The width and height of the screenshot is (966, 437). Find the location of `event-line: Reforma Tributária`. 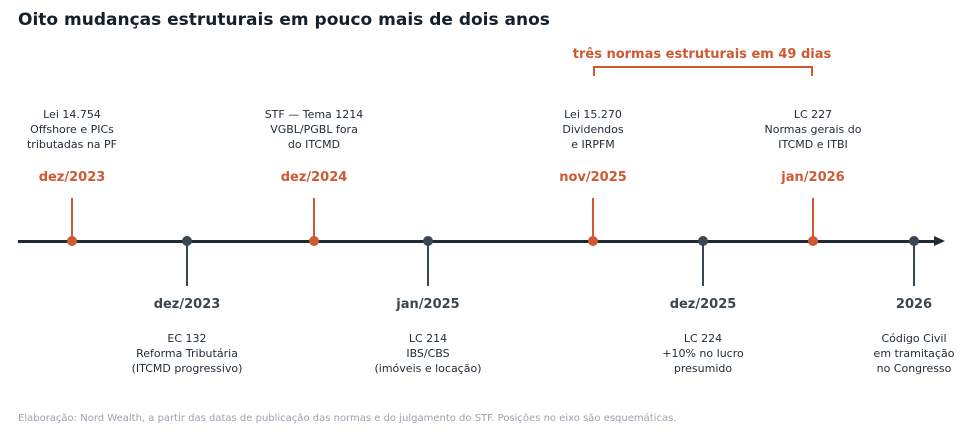

event-line: Reforma Tributária is located at coordinates (187, 353).